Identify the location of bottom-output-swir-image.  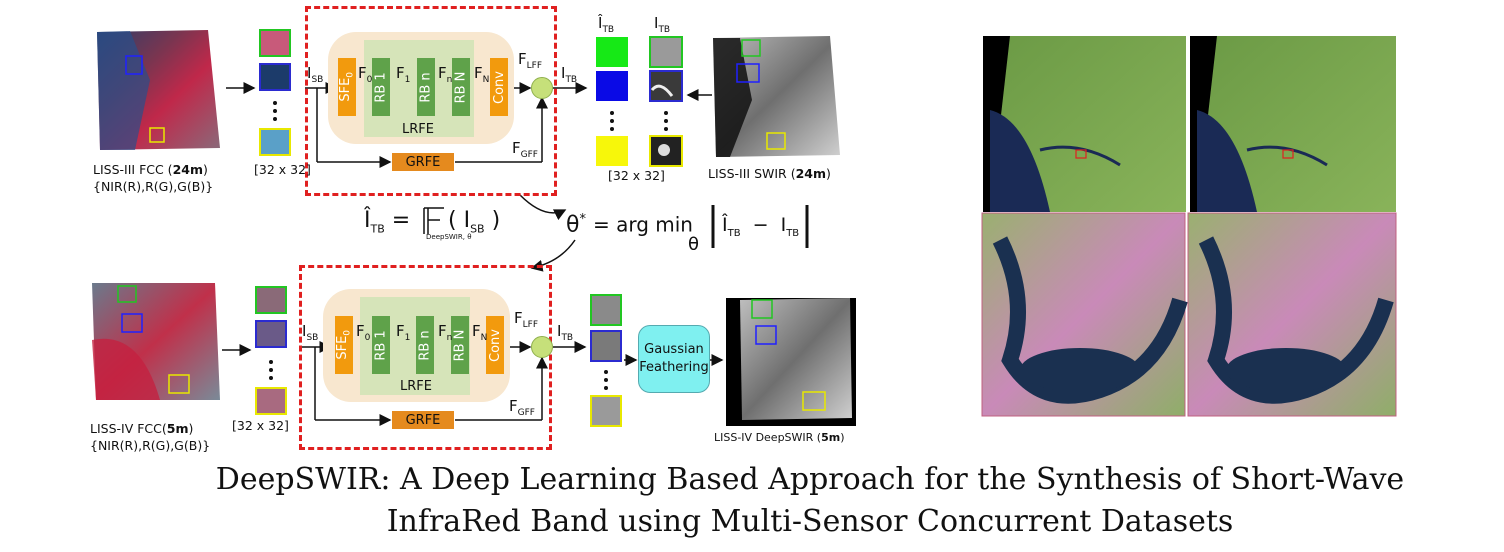
(791, 362).